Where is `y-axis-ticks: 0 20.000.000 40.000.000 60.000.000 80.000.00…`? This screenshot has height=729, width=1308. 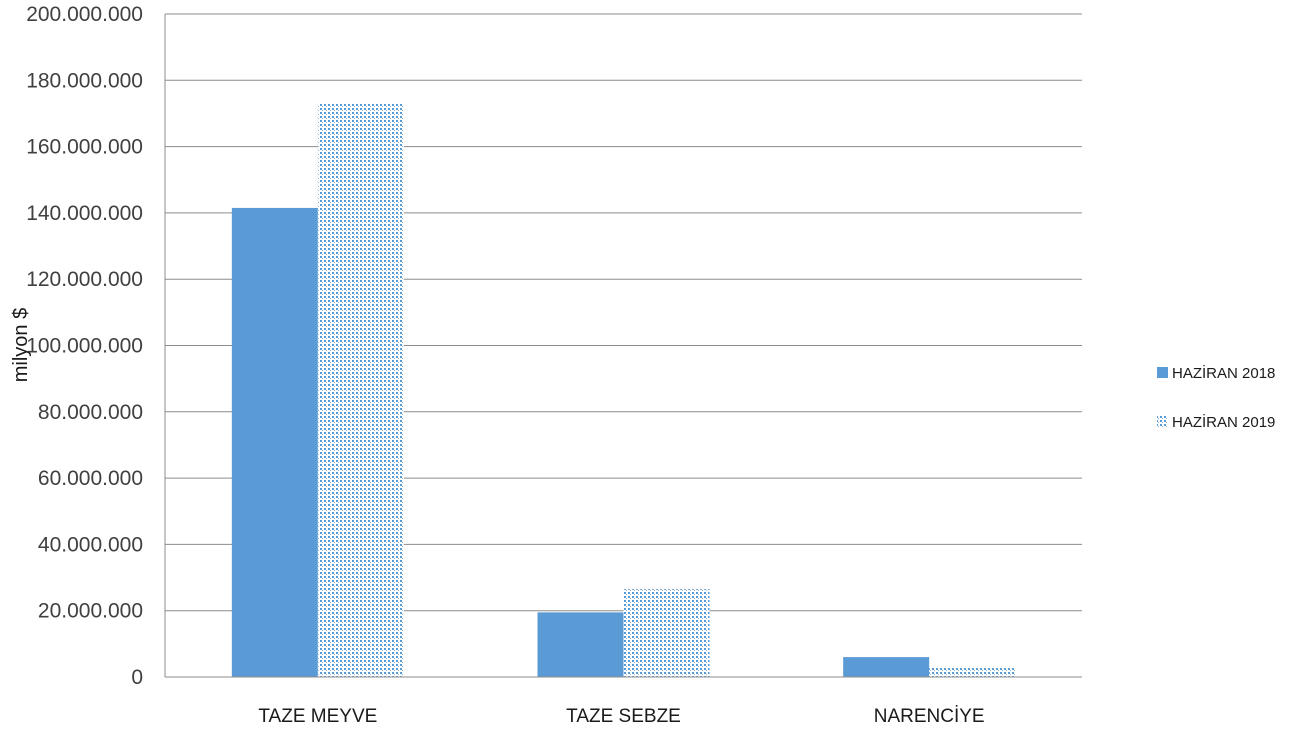 y-axis-ticks: 0 20.000.000 40.000.000 60.000.000 80.000.00… is located at coordinates (84, 346).